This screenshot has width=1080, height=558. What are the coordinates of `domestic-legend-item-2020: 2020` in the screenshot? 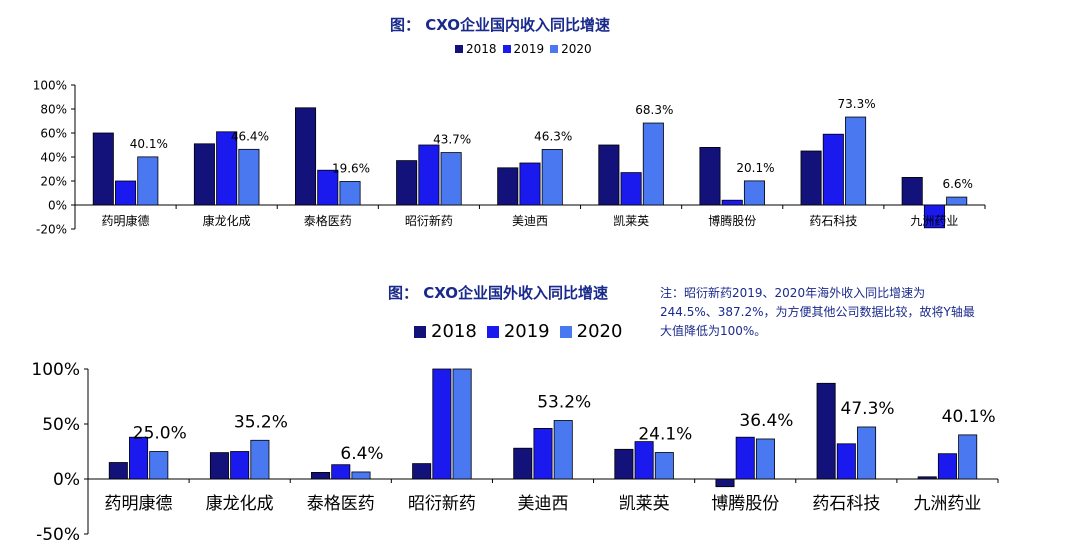 It's located at (571, 49).